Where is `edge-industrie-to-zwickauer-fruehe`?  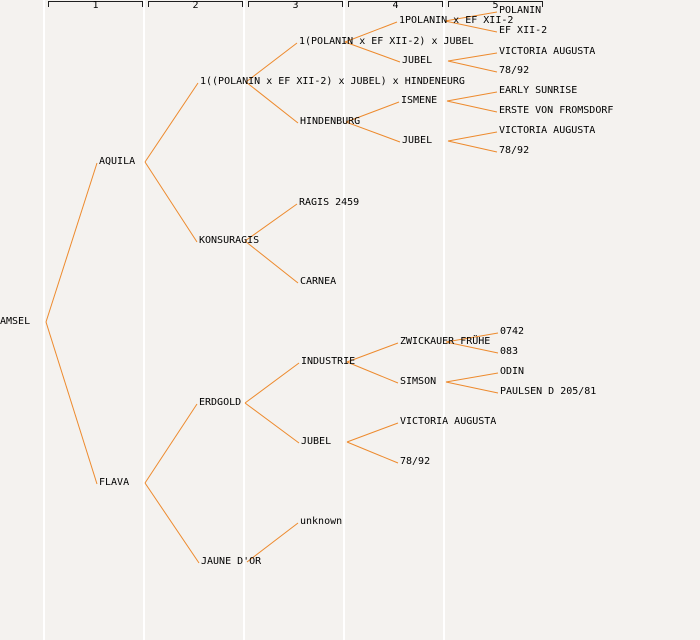 edge-industrie-to-zwickauer-fruehe is located at coordinates (372, 352).